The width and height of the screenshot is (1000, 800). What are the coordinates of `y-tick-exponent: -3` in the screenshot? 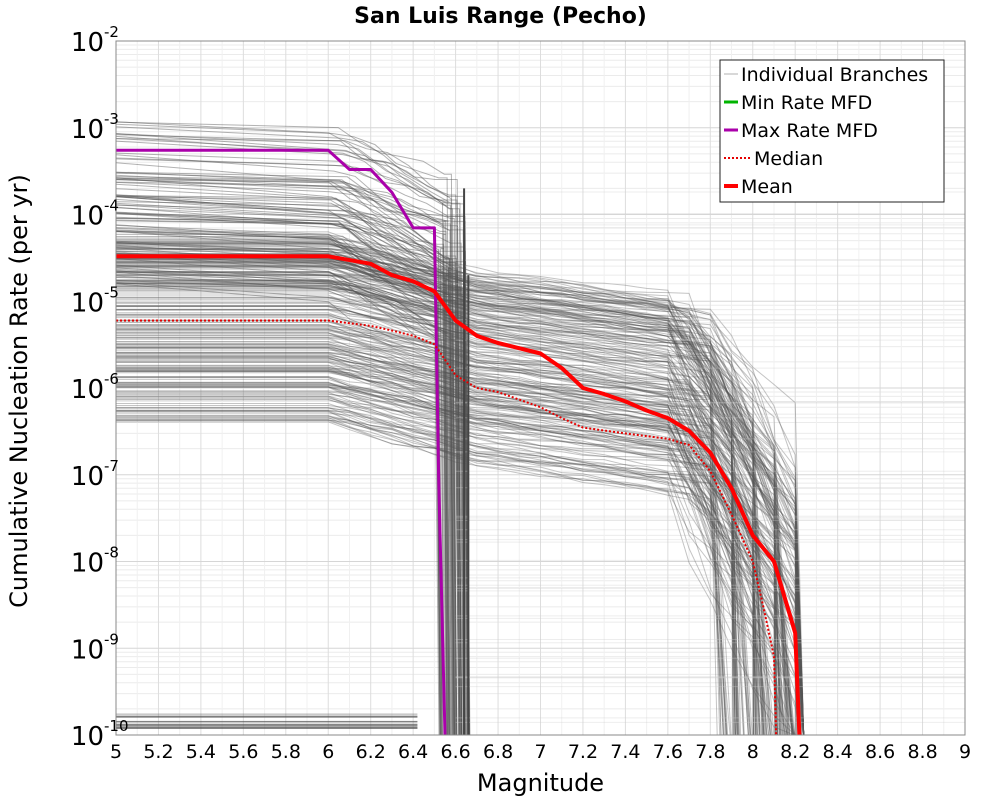 It's located at (111, 119).